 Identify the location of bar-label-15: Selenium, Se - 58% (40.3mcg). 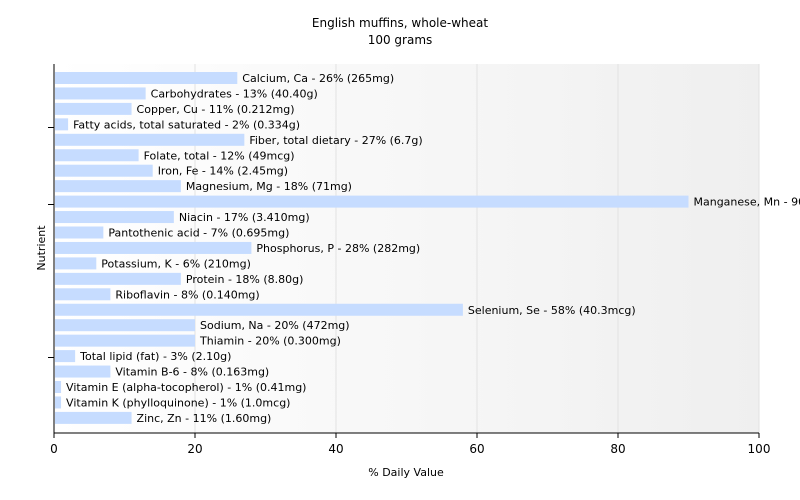
(552, 310).